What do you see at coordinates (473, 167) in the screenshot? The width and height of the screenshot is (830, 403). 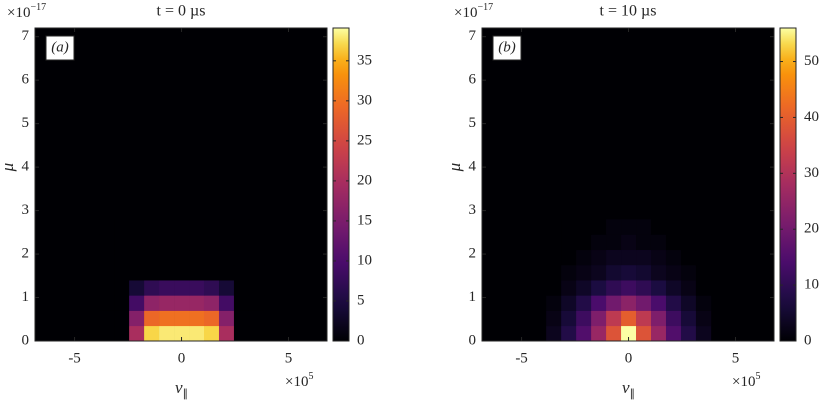 I see `y-tick-label: 4` at bounding box center [473, 167].